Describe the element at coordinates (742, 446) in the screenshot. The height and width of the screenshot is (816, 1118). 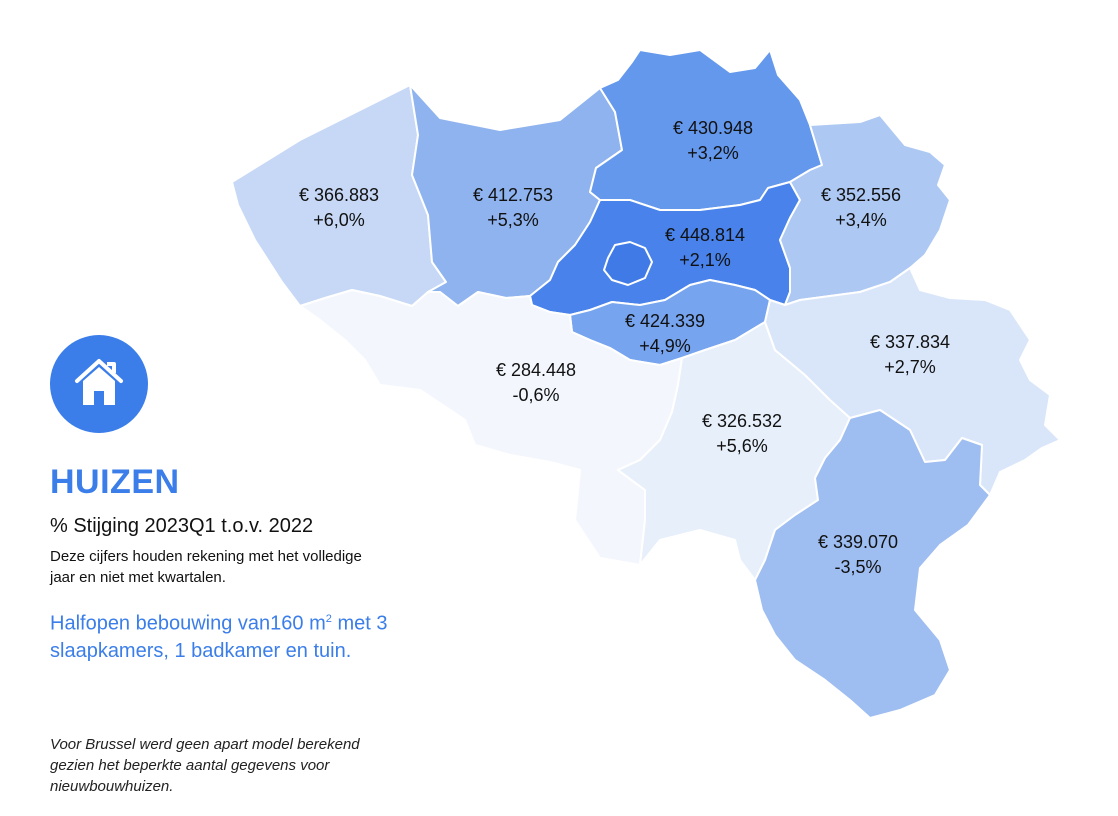
I see `change-namen: +5,6%` at that location.